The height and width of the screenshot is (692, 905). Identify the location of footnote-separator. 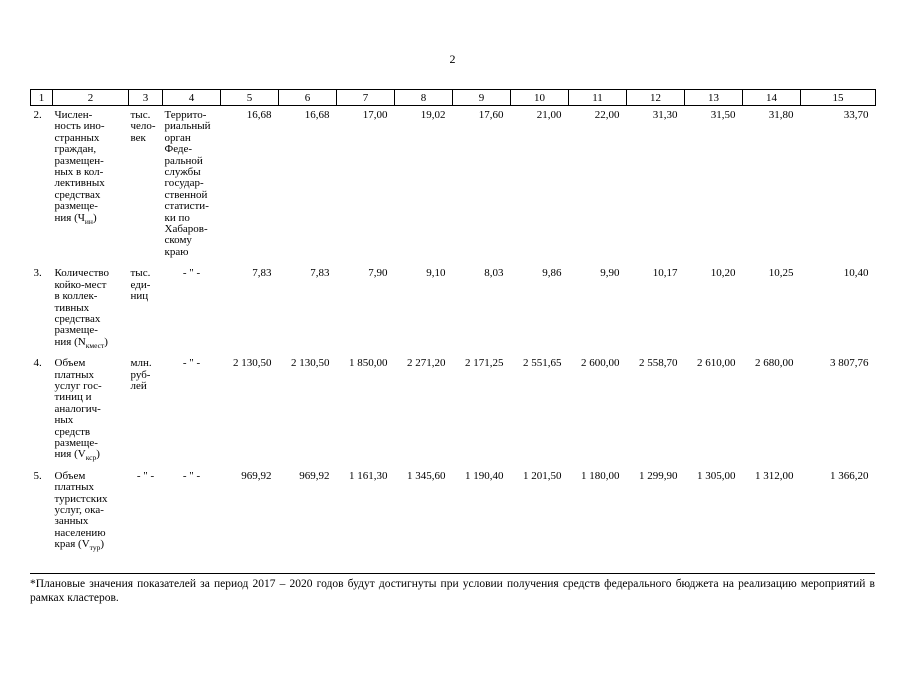
(452, 573).